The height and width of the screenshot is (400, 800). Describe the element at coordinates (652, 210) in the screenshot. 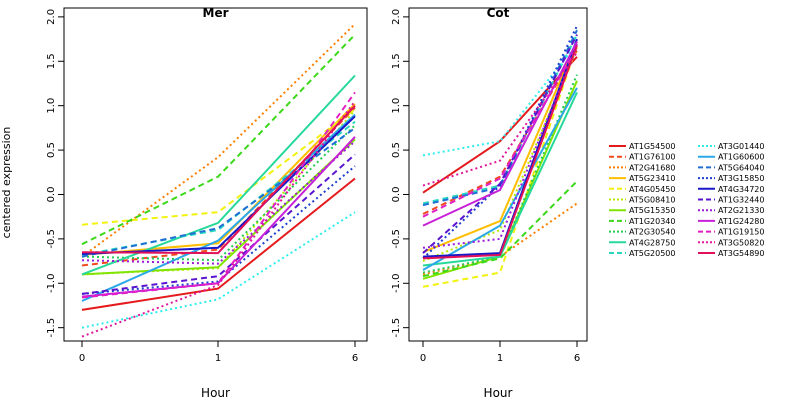

I see `legend-label: AT5G15350` at that location.